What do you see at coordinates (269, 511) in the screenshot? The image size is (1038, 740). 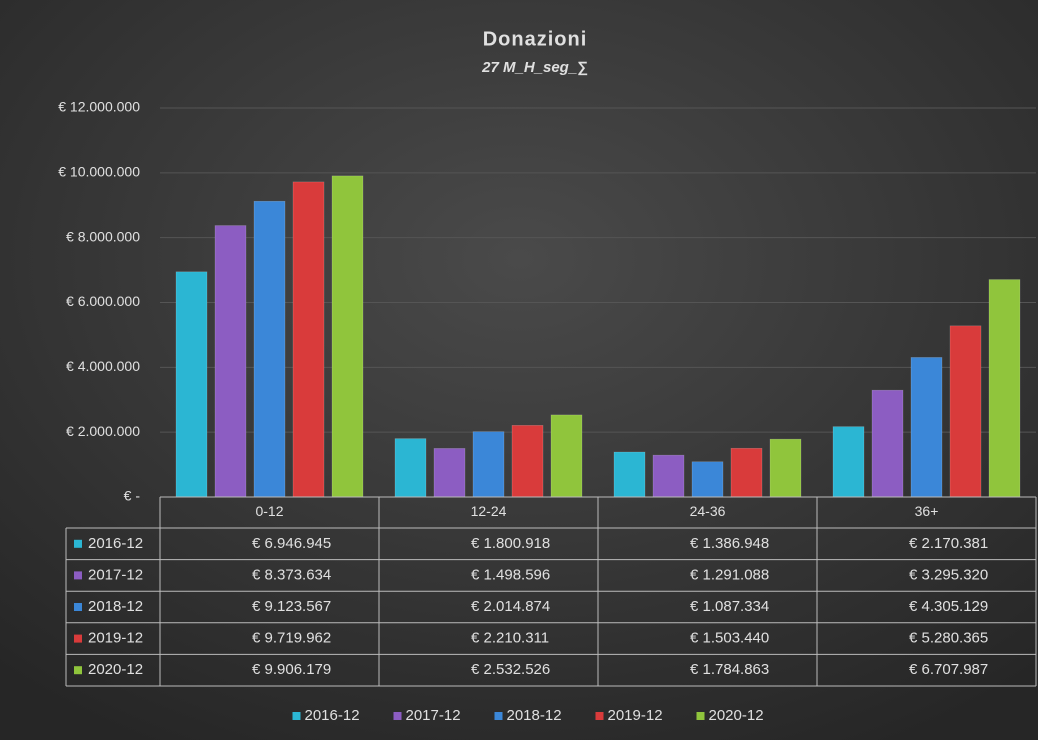 I see `table-column-header: 0-12` at bounding box center [269, 511].